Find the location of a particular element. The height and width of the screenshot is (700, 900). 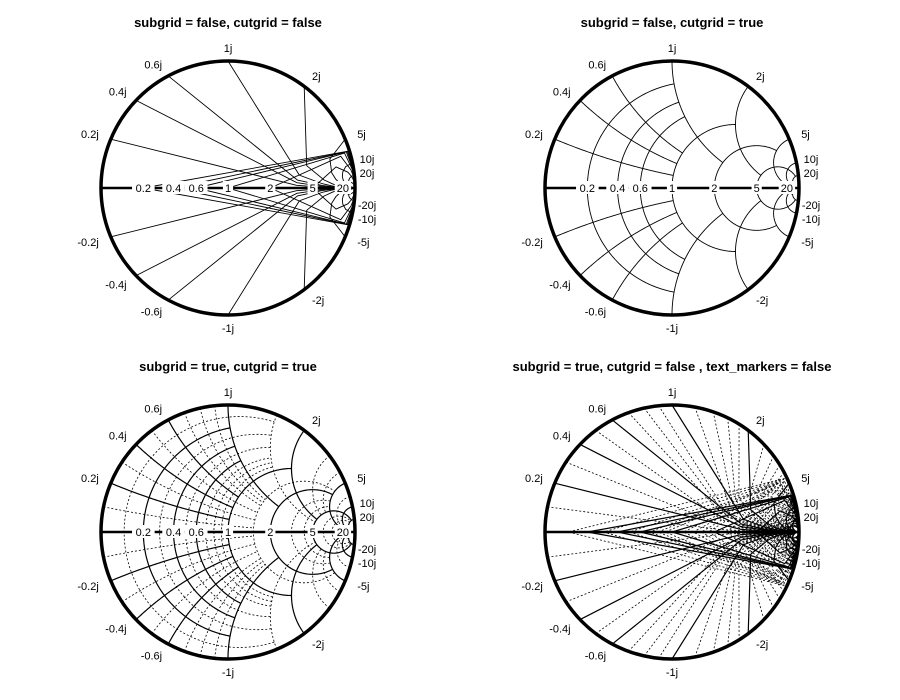

real-tick-label: 0.6 is located at coordinates (640, 189).